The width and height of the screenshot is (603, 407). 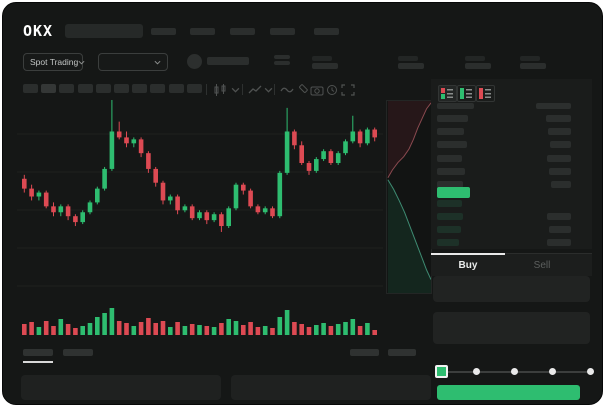 What do you see at coordinates (220, 90) in the screenshot?
I see `candle-type-icon` at bounding box center [220, 90].